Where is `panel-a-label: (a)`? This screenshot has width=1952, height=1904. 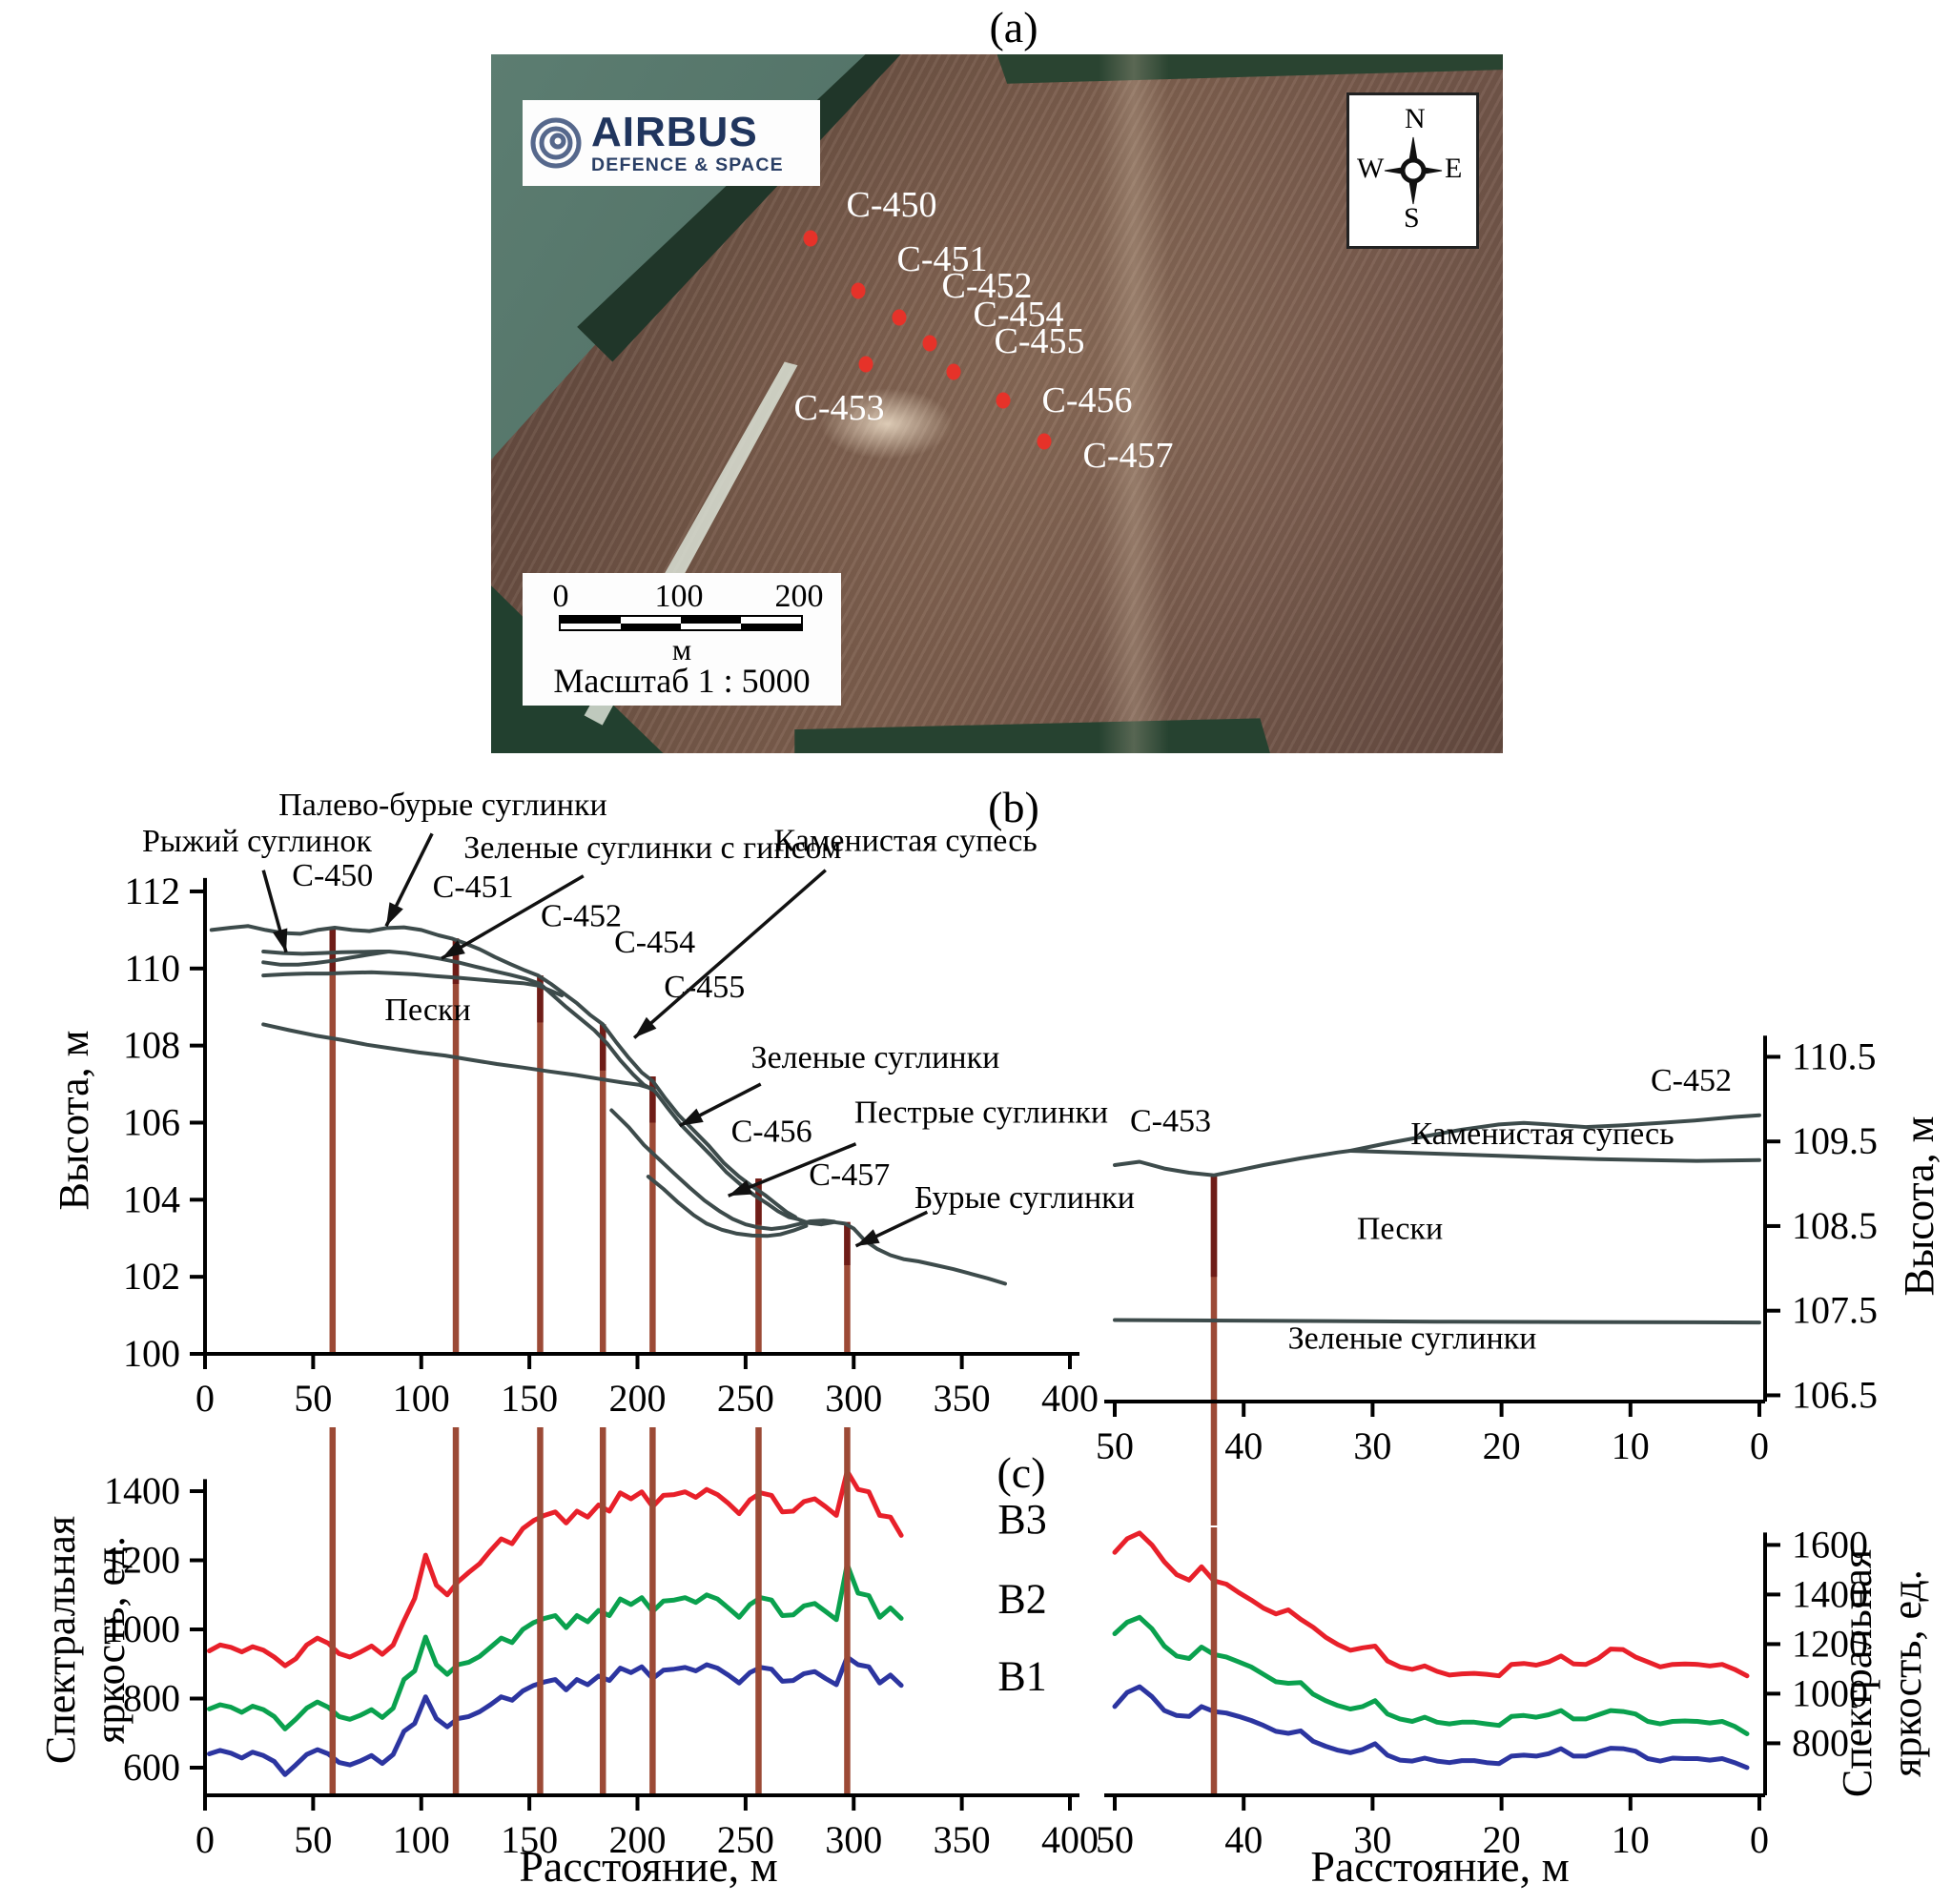
panel-a-label: (a) is located at coordinates (1013, 27).